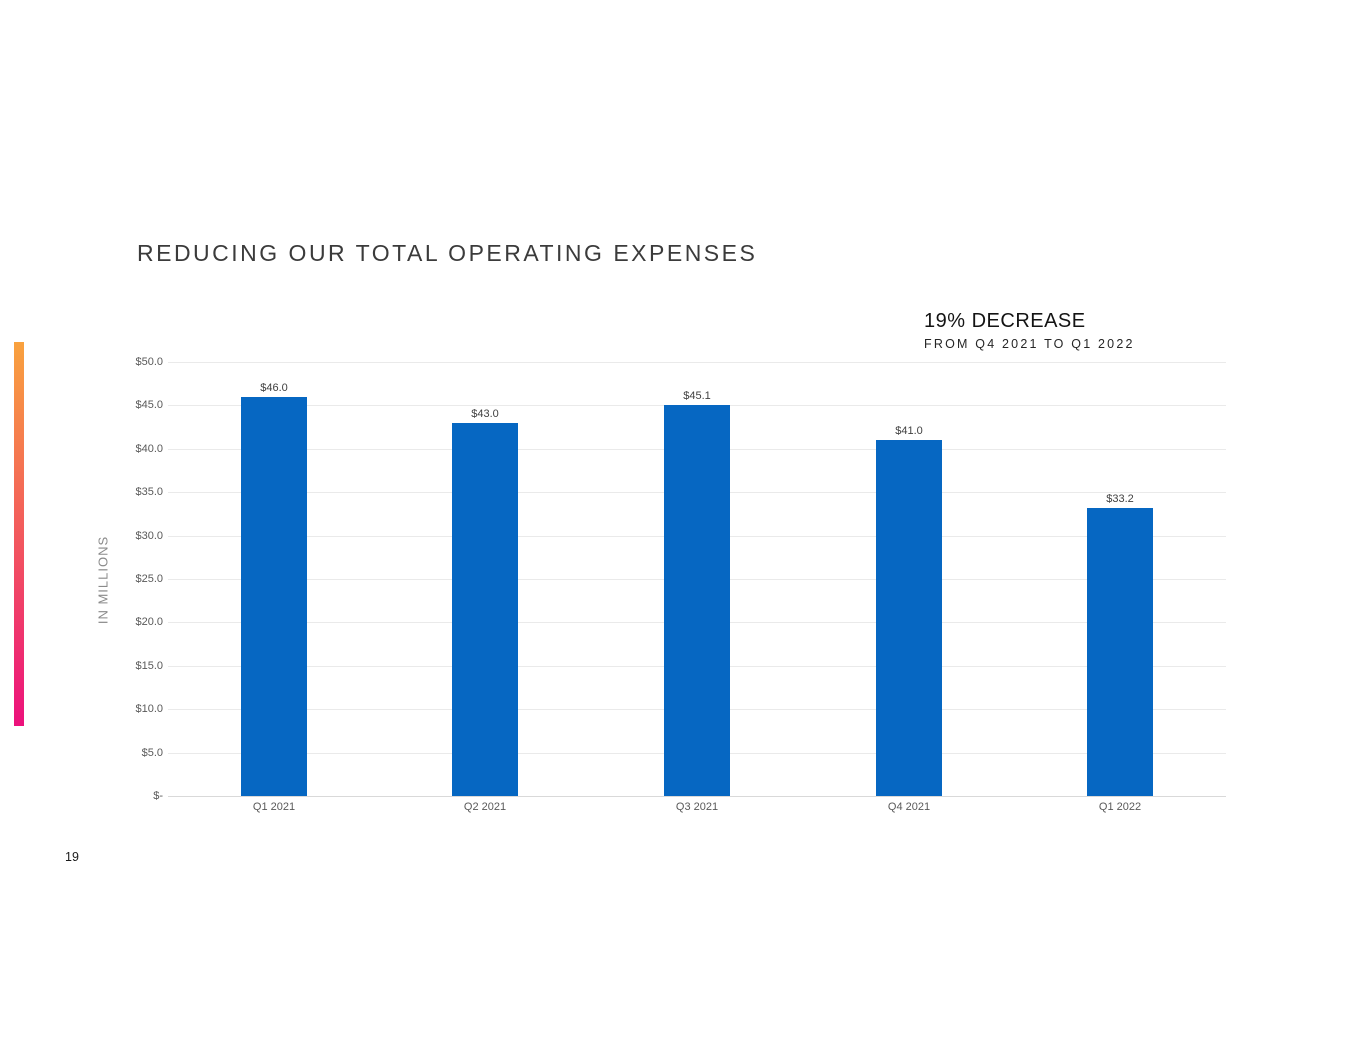 The image size is (1365, 1055). Describe the element at coordinates (909, 618) in the screenshot. I see `bar-q4-2021` at that location.